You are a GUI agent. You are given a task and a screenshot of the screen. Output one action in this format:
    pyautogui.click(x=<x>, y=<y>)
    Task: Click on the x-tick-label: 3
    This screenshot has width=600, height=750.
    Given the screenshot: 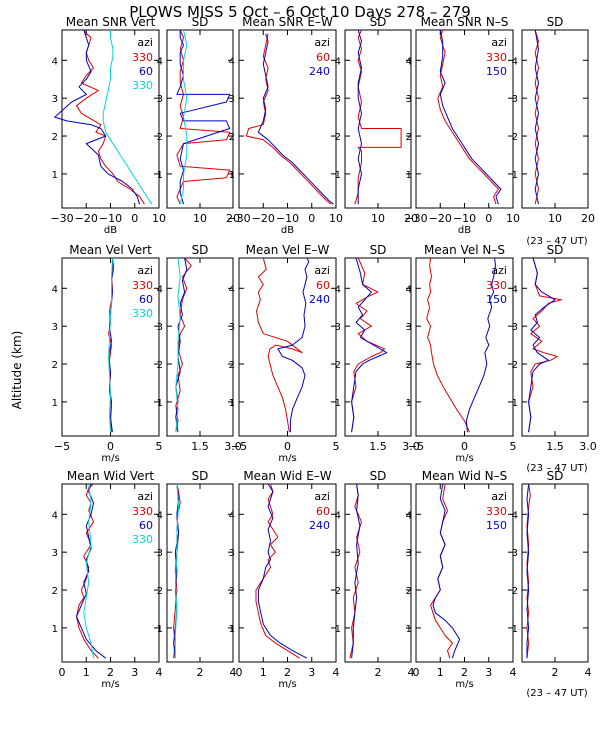 What is the action you would take?
    pyautogui.click(x=134, y=672)
    